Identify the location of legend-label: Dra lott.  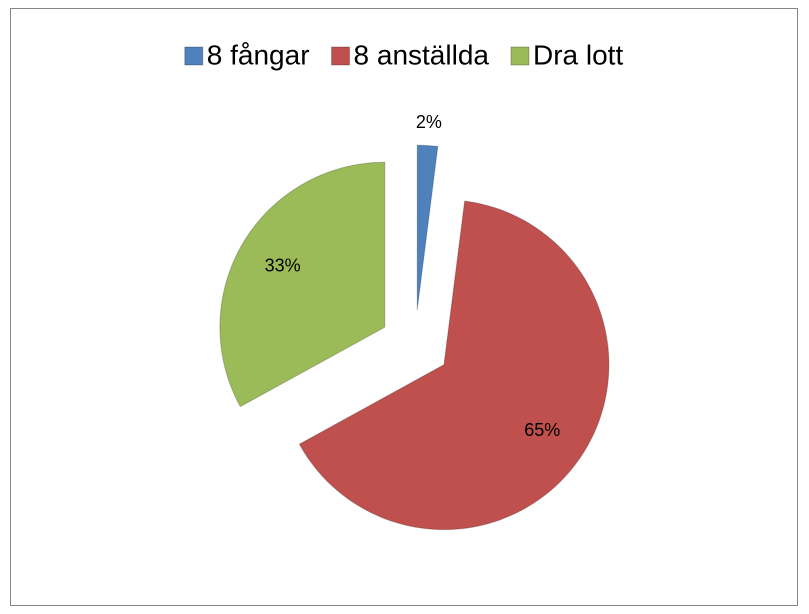
(578, 54).